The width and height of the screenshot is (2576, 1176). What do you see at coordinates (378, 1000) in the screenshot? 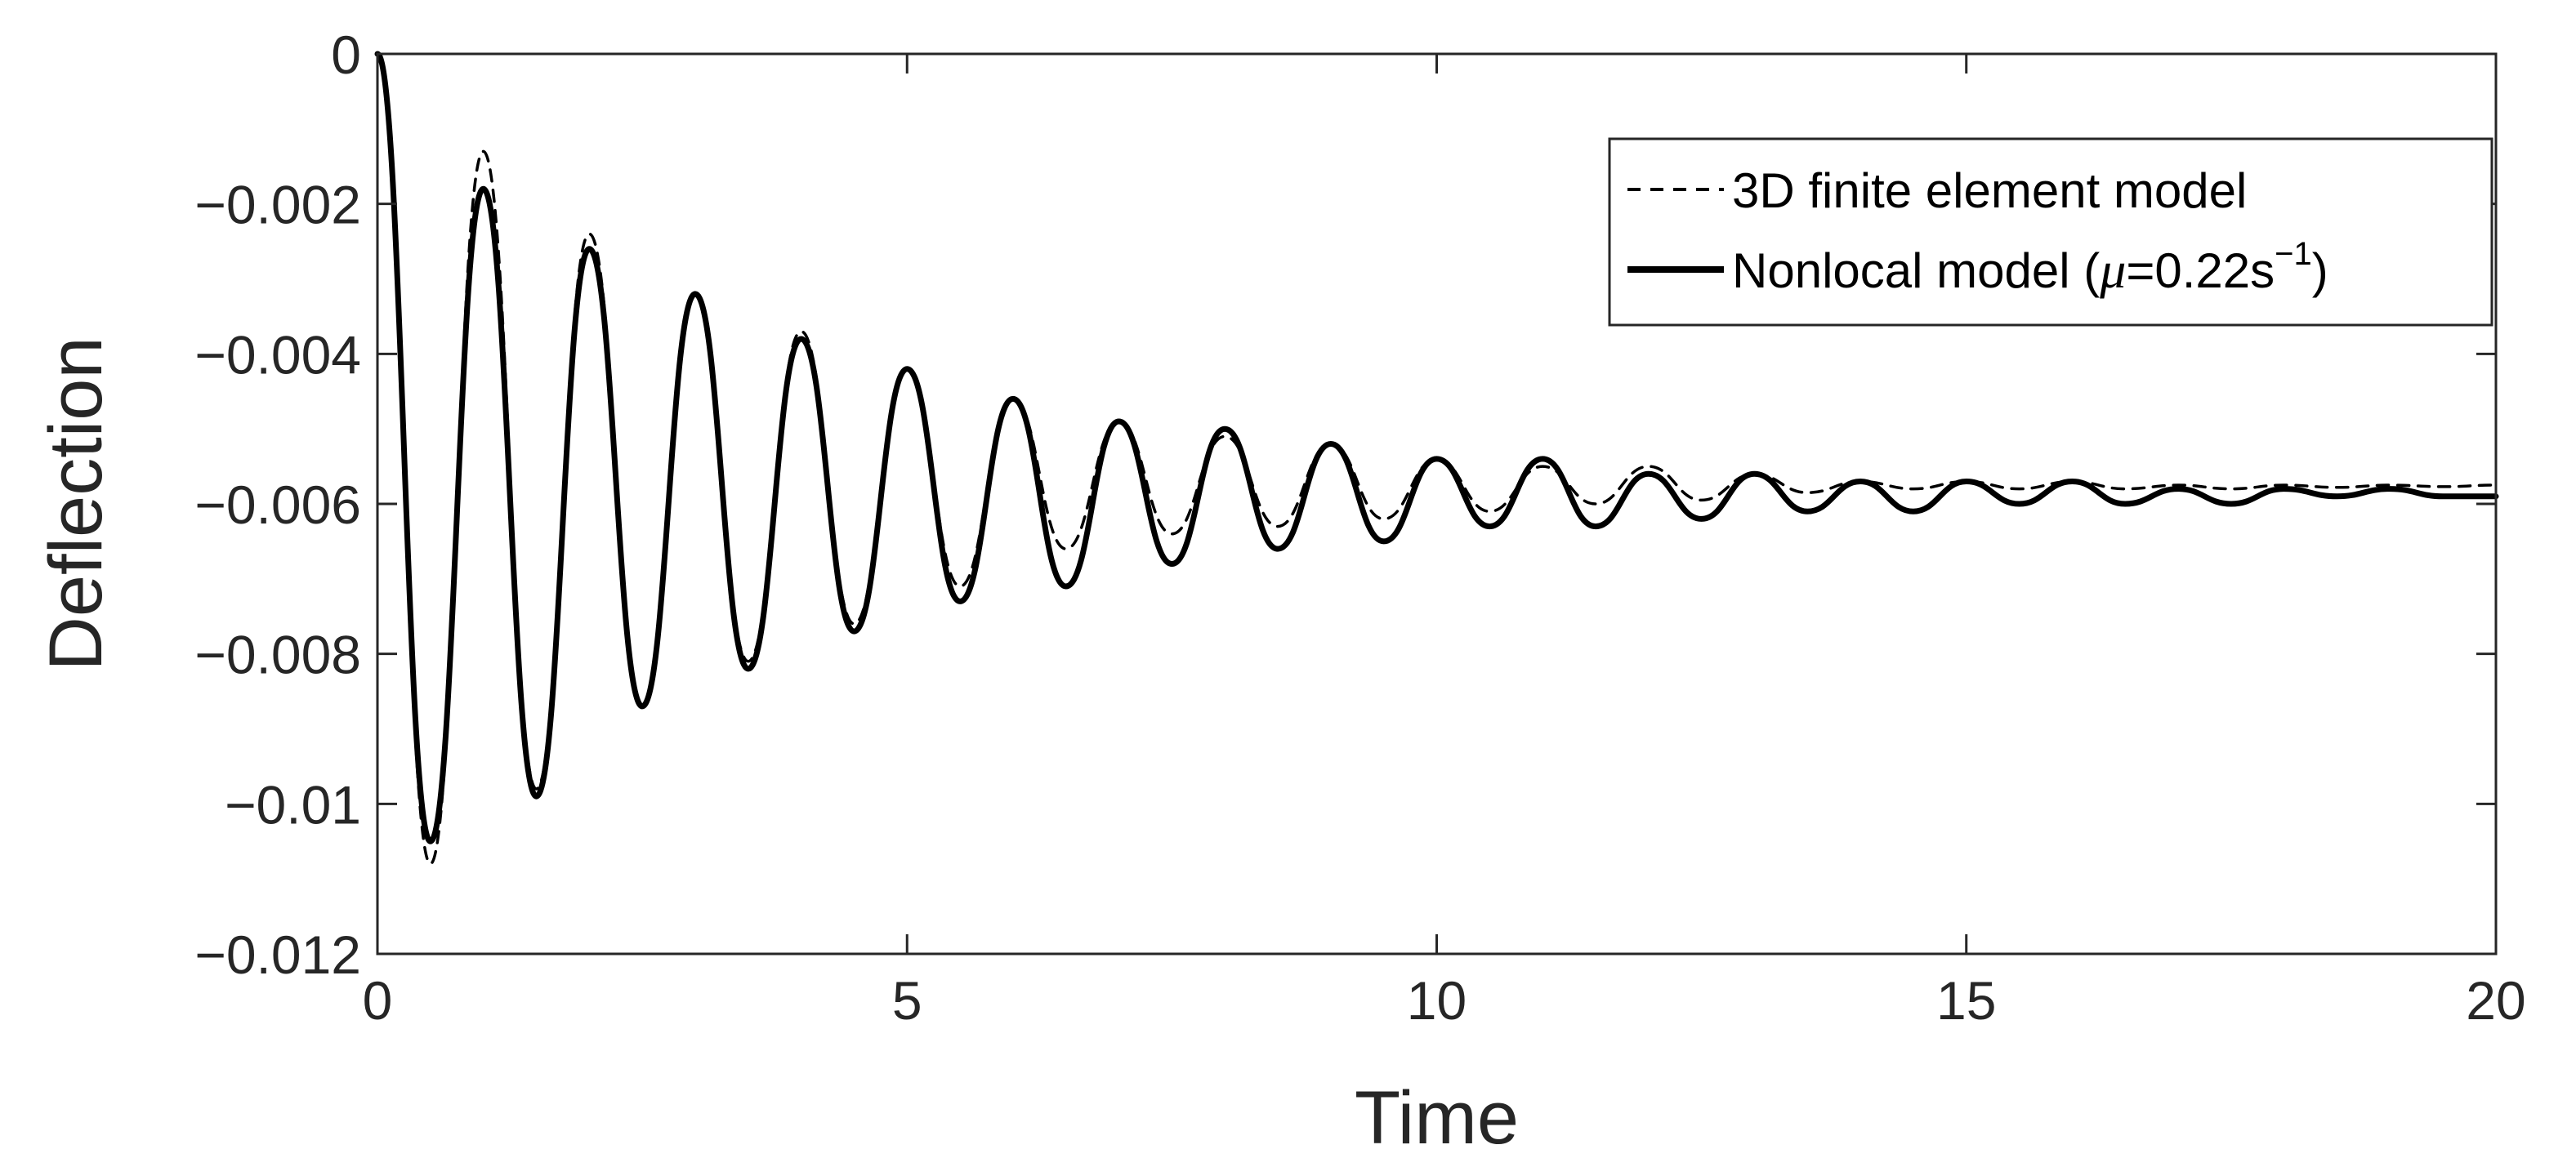
I see `x-tick-label: 0` at bounding box center [378, 1000].